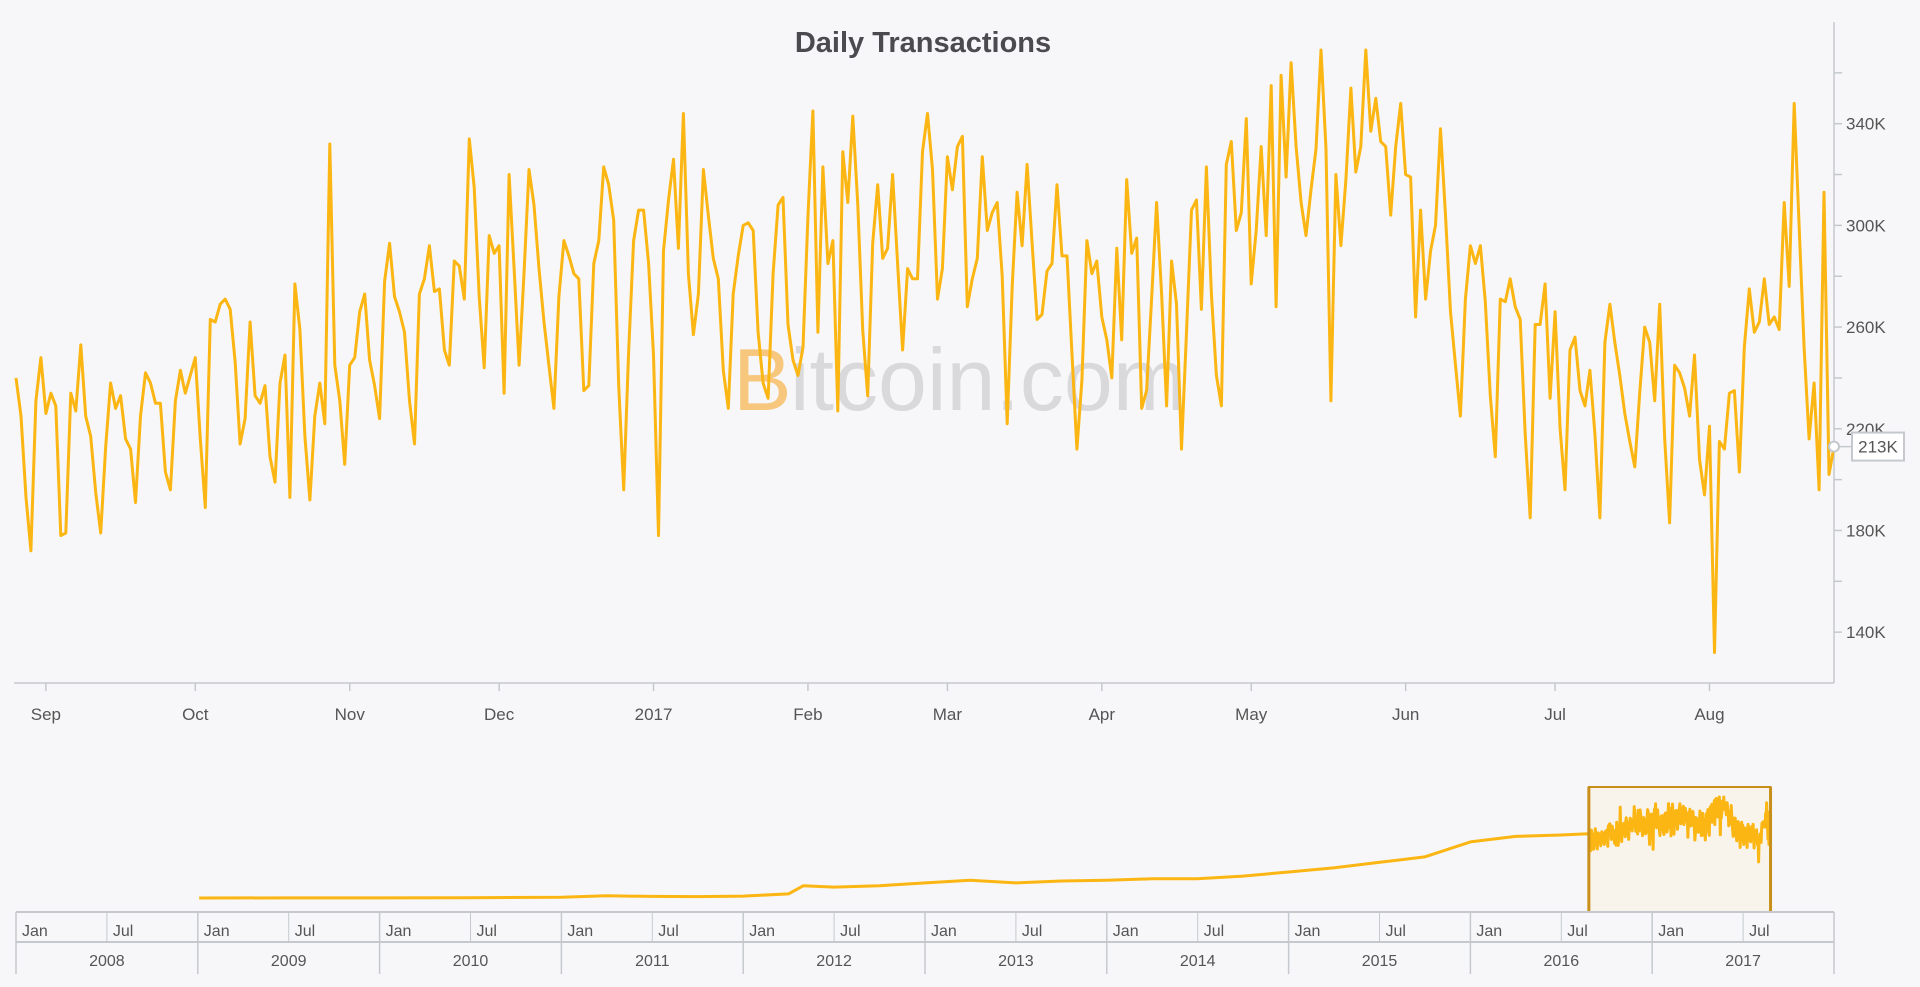 The height and width of the screenshot is (987, 1920). What do you see at coordinates (1866, 632) in the screenshot?
I see `y-tick-label: 140K` at bounding box center [1866, 632].